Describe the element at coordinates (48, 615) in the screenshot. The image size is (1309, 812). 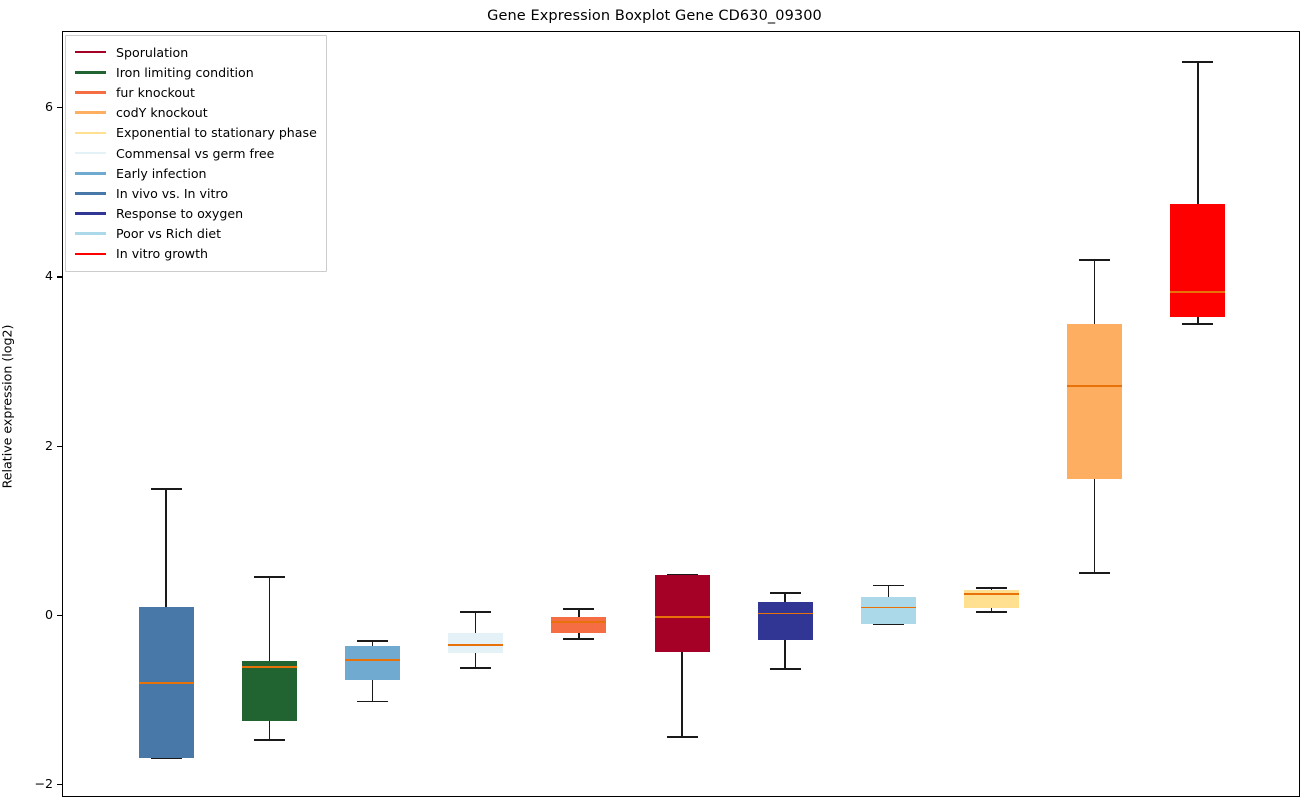
I see `y-tick-label: 0` at that location.